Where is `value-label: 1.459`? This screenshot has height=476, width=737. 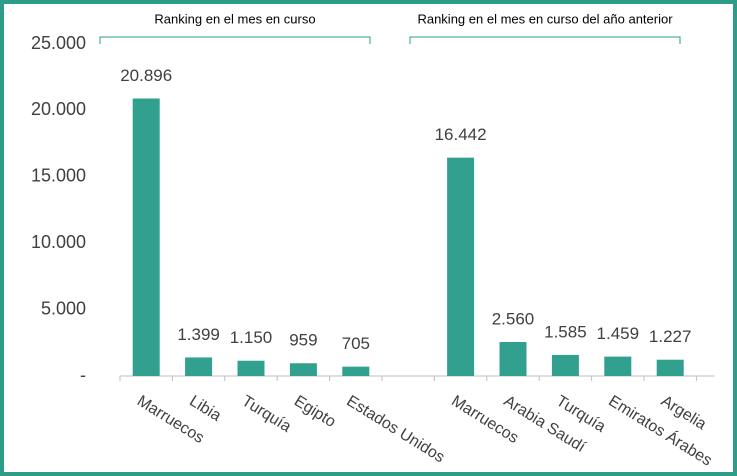 value-label: 1.459 is located at coordinates (618, 333).